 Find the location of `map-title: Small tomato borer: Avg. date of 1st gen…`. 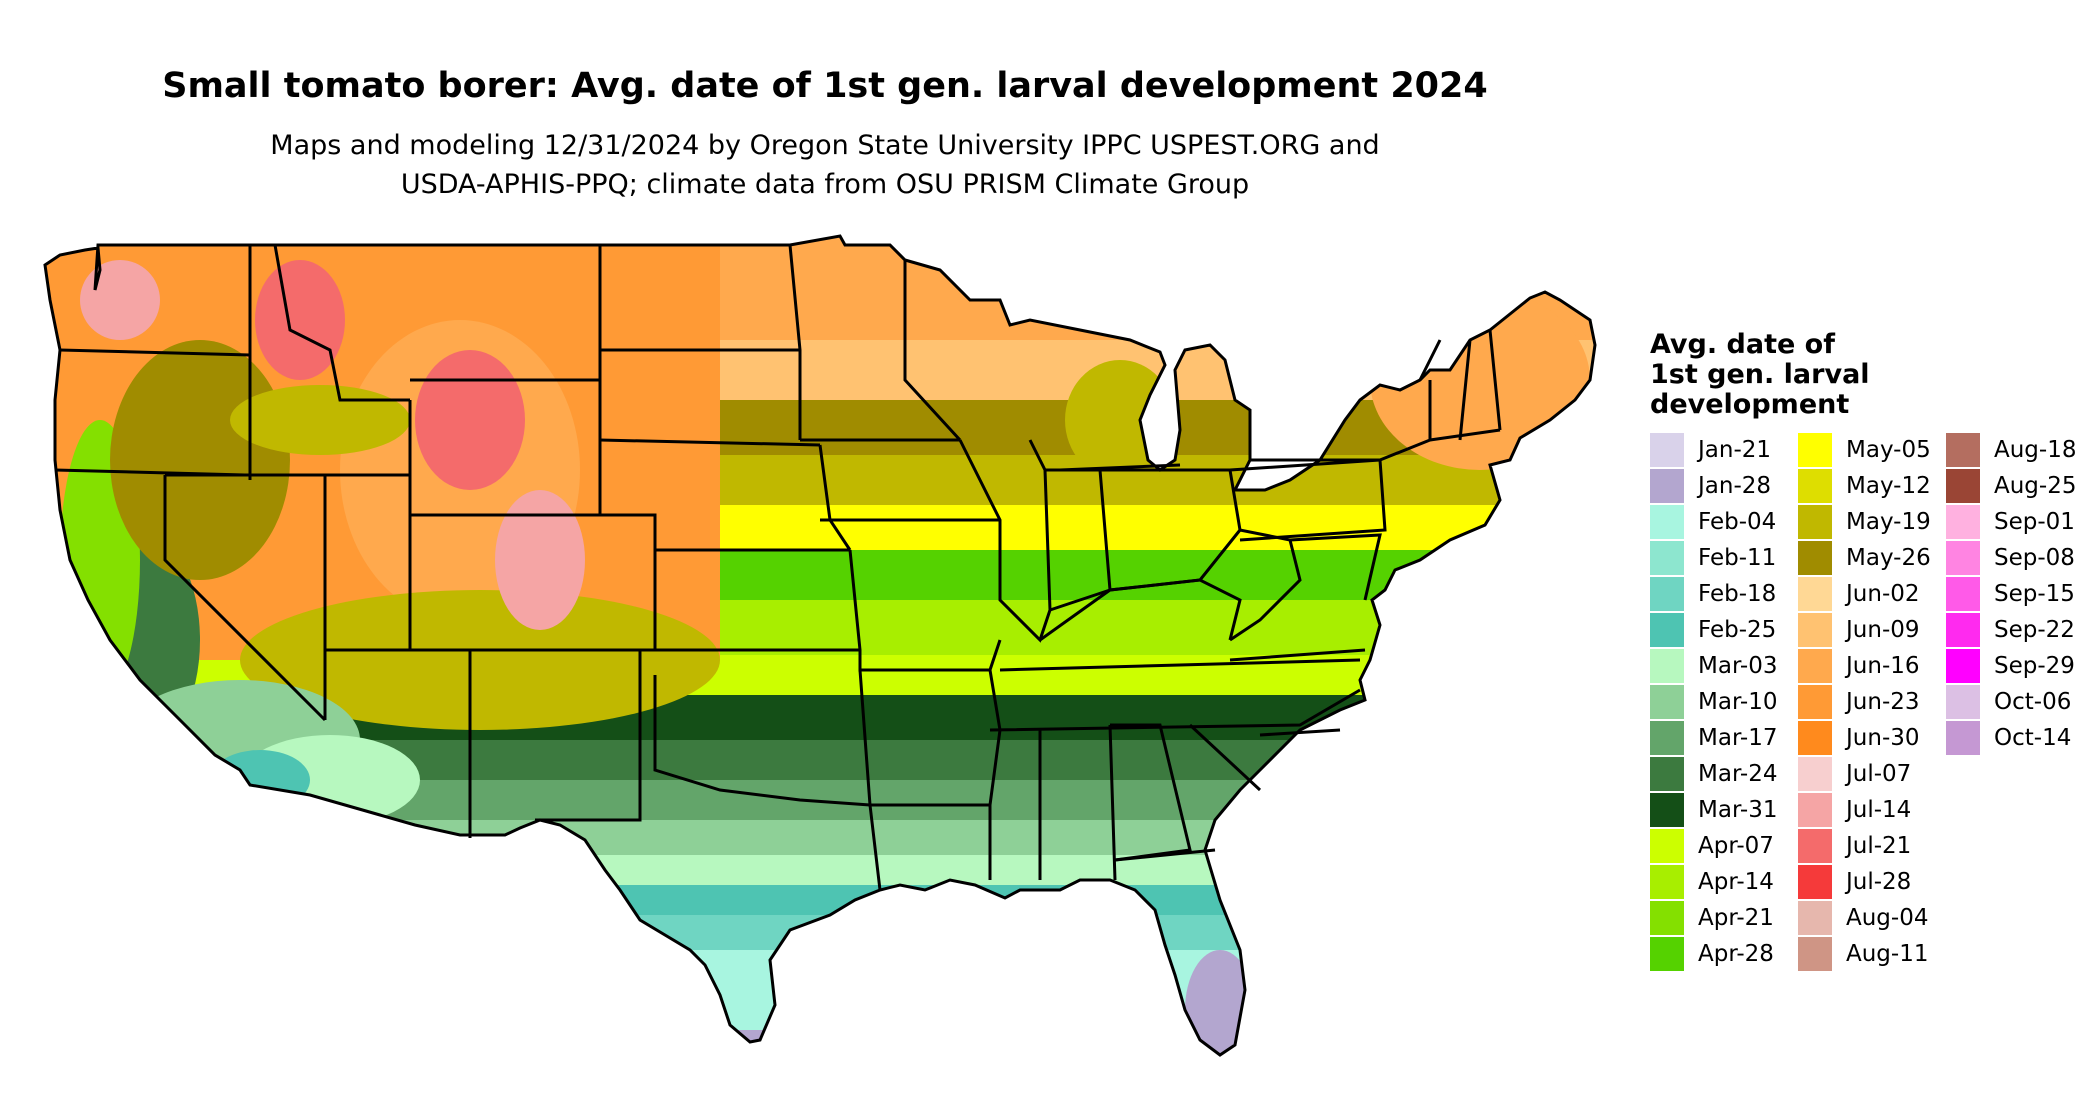

map-title: Small tomato borer: Avg. date of 1st gen… is located at coordinates (825, 86).